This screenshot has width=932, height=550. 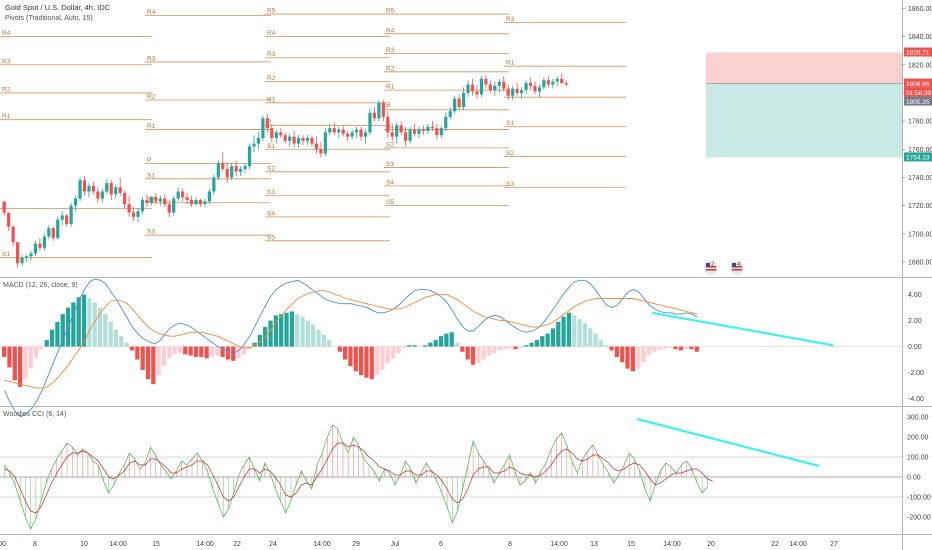 I want to click on price-tick-label-7: 1720.00, so click(x=920, y=206).